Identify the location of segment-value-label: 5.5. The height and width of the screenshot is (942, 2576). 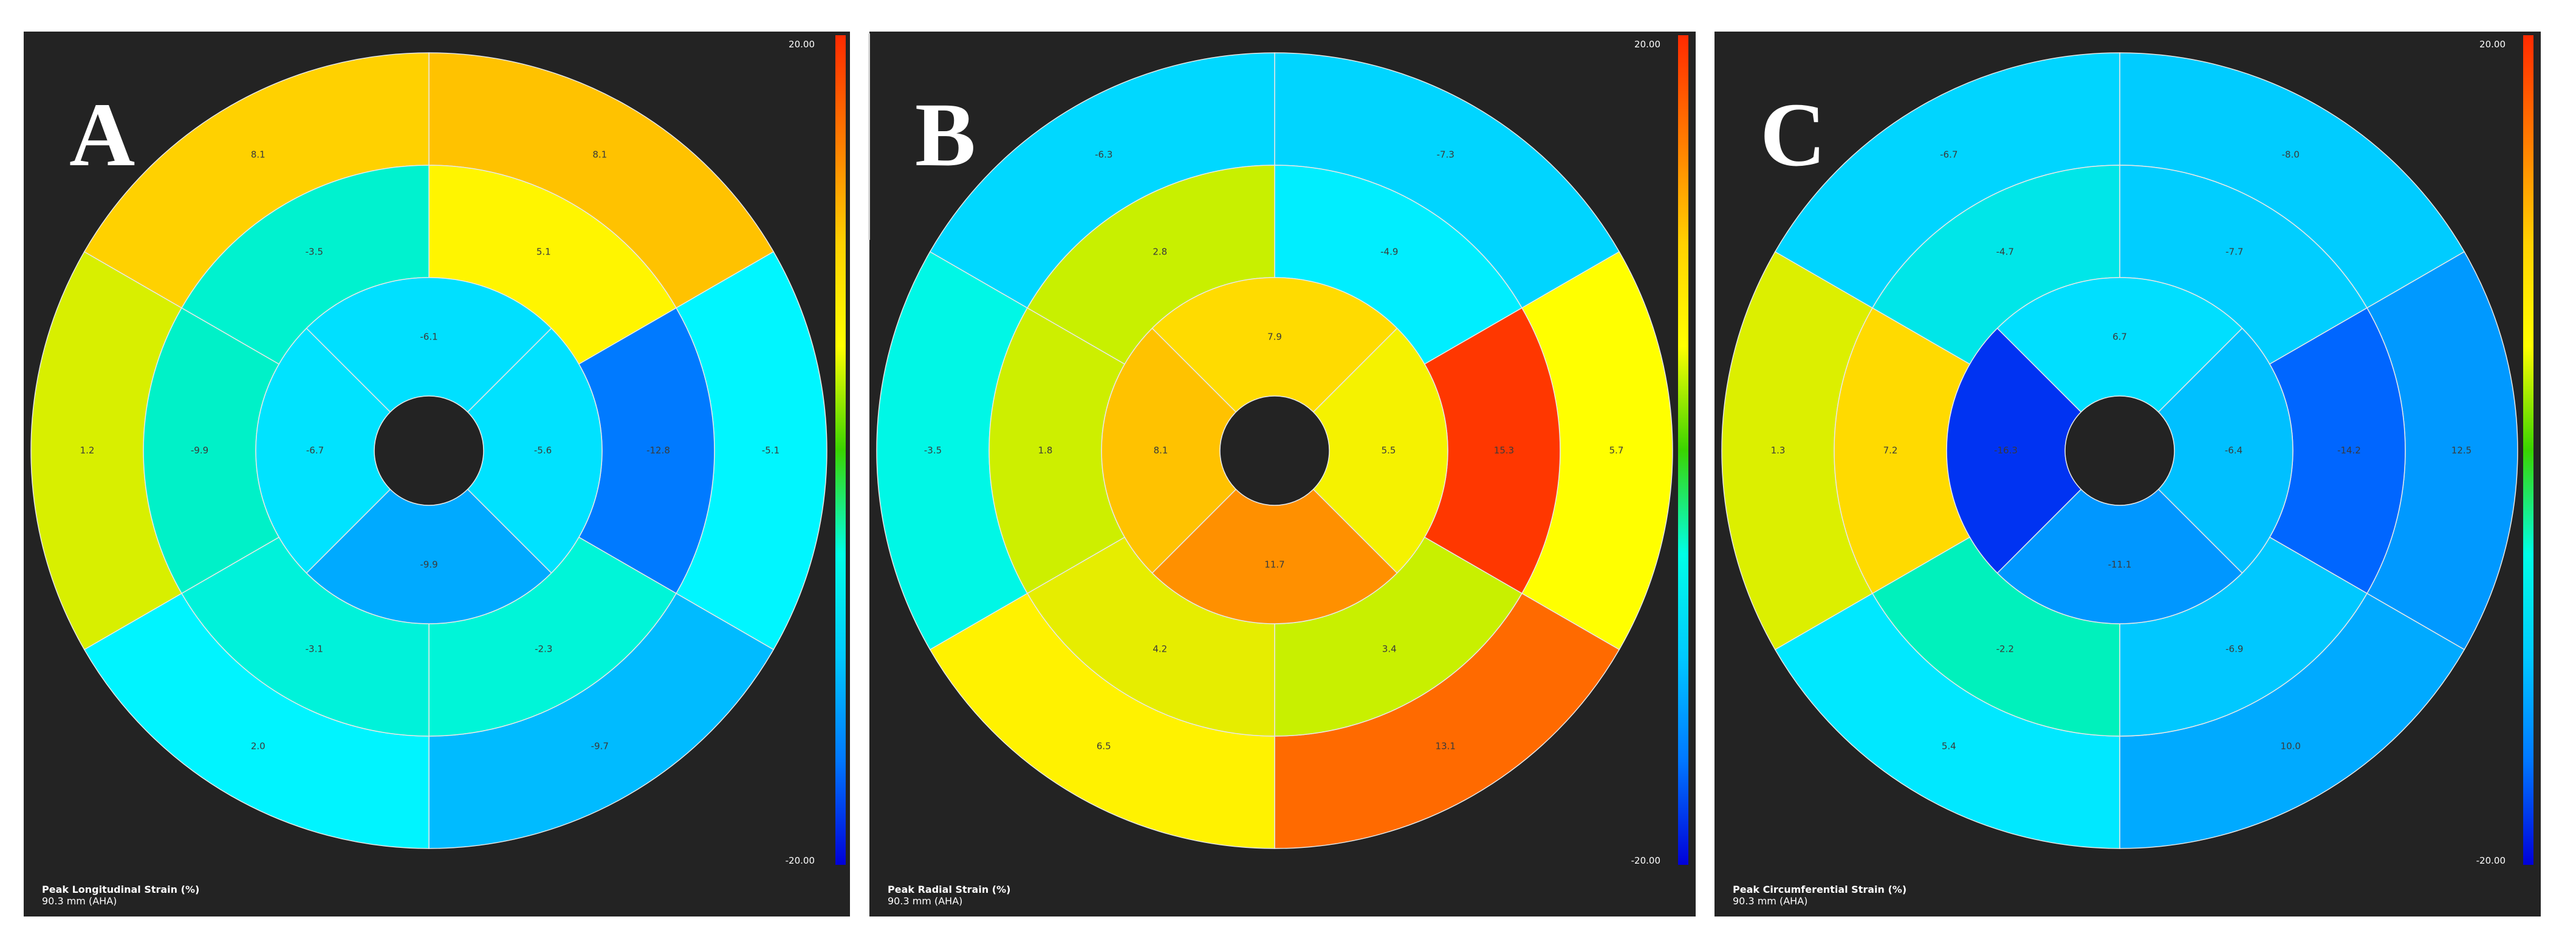
(1389, 450).